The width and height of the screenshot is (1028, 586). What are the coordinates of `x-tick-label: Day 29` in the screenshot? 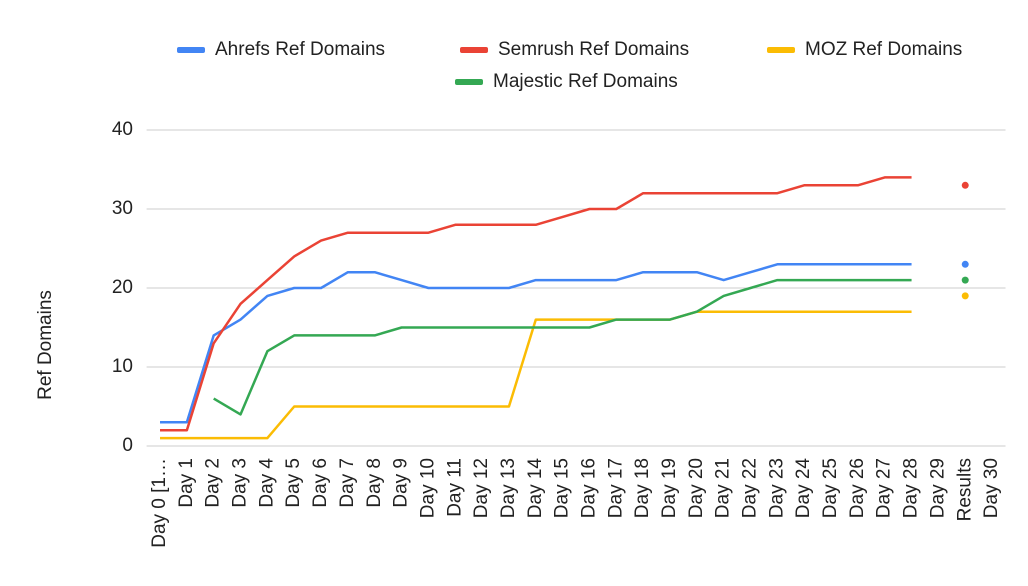 It's located at (937, 488).